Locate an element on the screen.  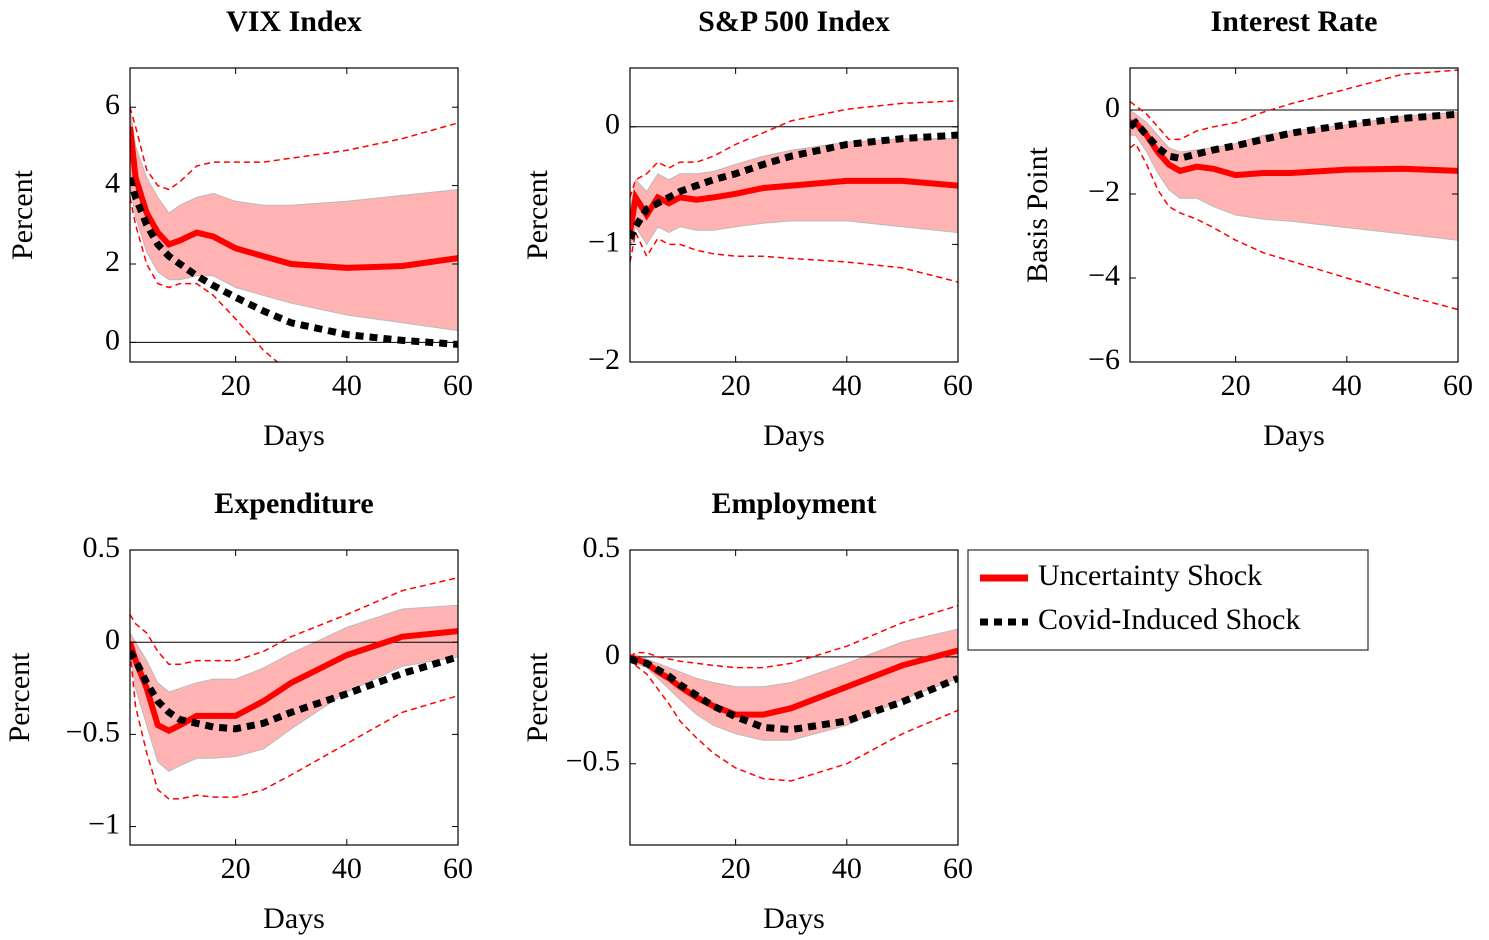
panel: 20 40 60 0 2 4 6 VIX Index Days Percent is located at coordinates (239, 228).